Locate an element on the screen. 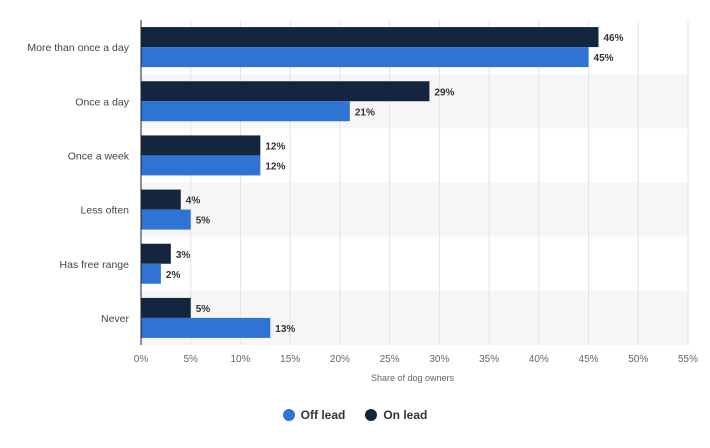  data-label: 45% is located at coordinates (604, 58).